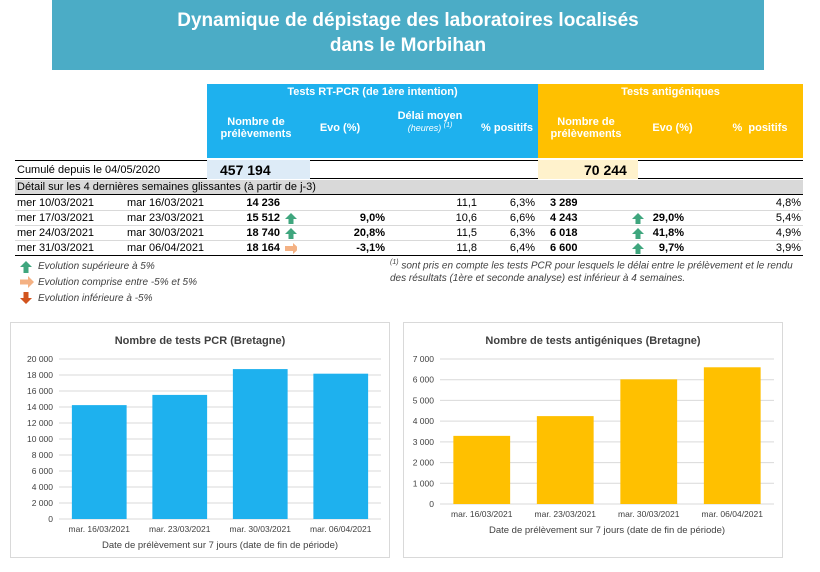 Image resolution: width=820 pixels, height=572 pixels. Describe the element at coordinates (256, 128) in the screenshot. I see `col-header-prelevements: Nombre de prélèvements` at that location.